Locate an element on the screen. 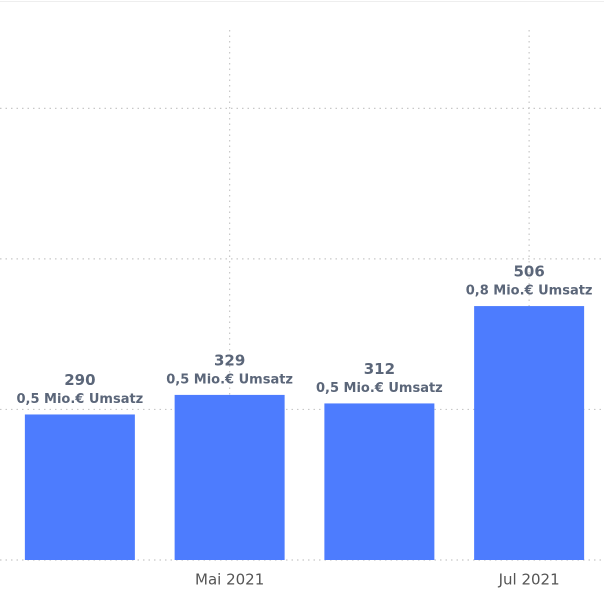 This screenshot has width=604, height=612. data-label: 290 is located at coordinates (79, 380).